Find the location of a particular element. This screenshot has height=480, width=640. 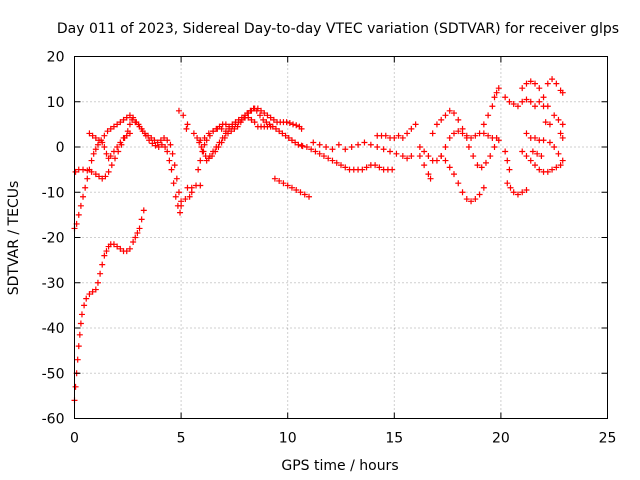

x-tick-label: 15 is located at coordinates (394, 439).